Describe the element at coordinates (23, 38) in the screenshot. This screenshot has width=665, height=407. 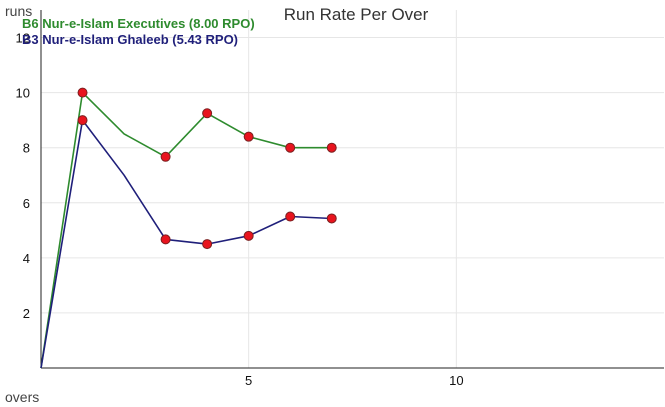
I see `y-tick-label: 12` at that location.